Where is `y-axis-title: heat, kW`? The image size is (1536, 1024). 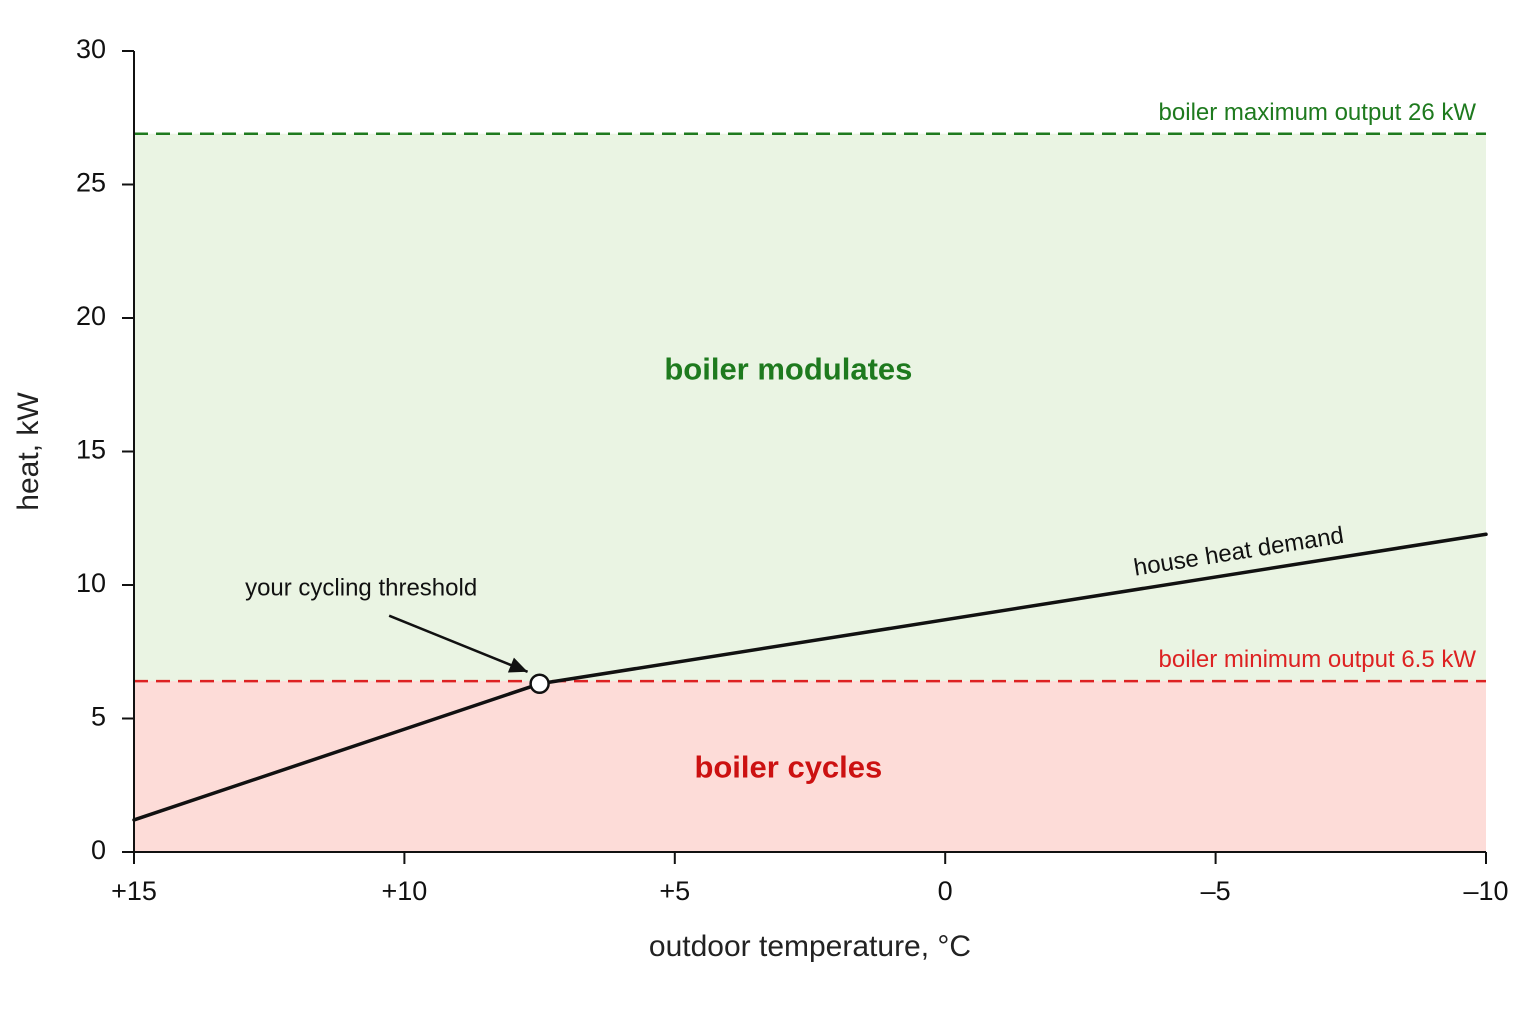
y-axis-title: heat, kW is located at coordinates (28, 451).